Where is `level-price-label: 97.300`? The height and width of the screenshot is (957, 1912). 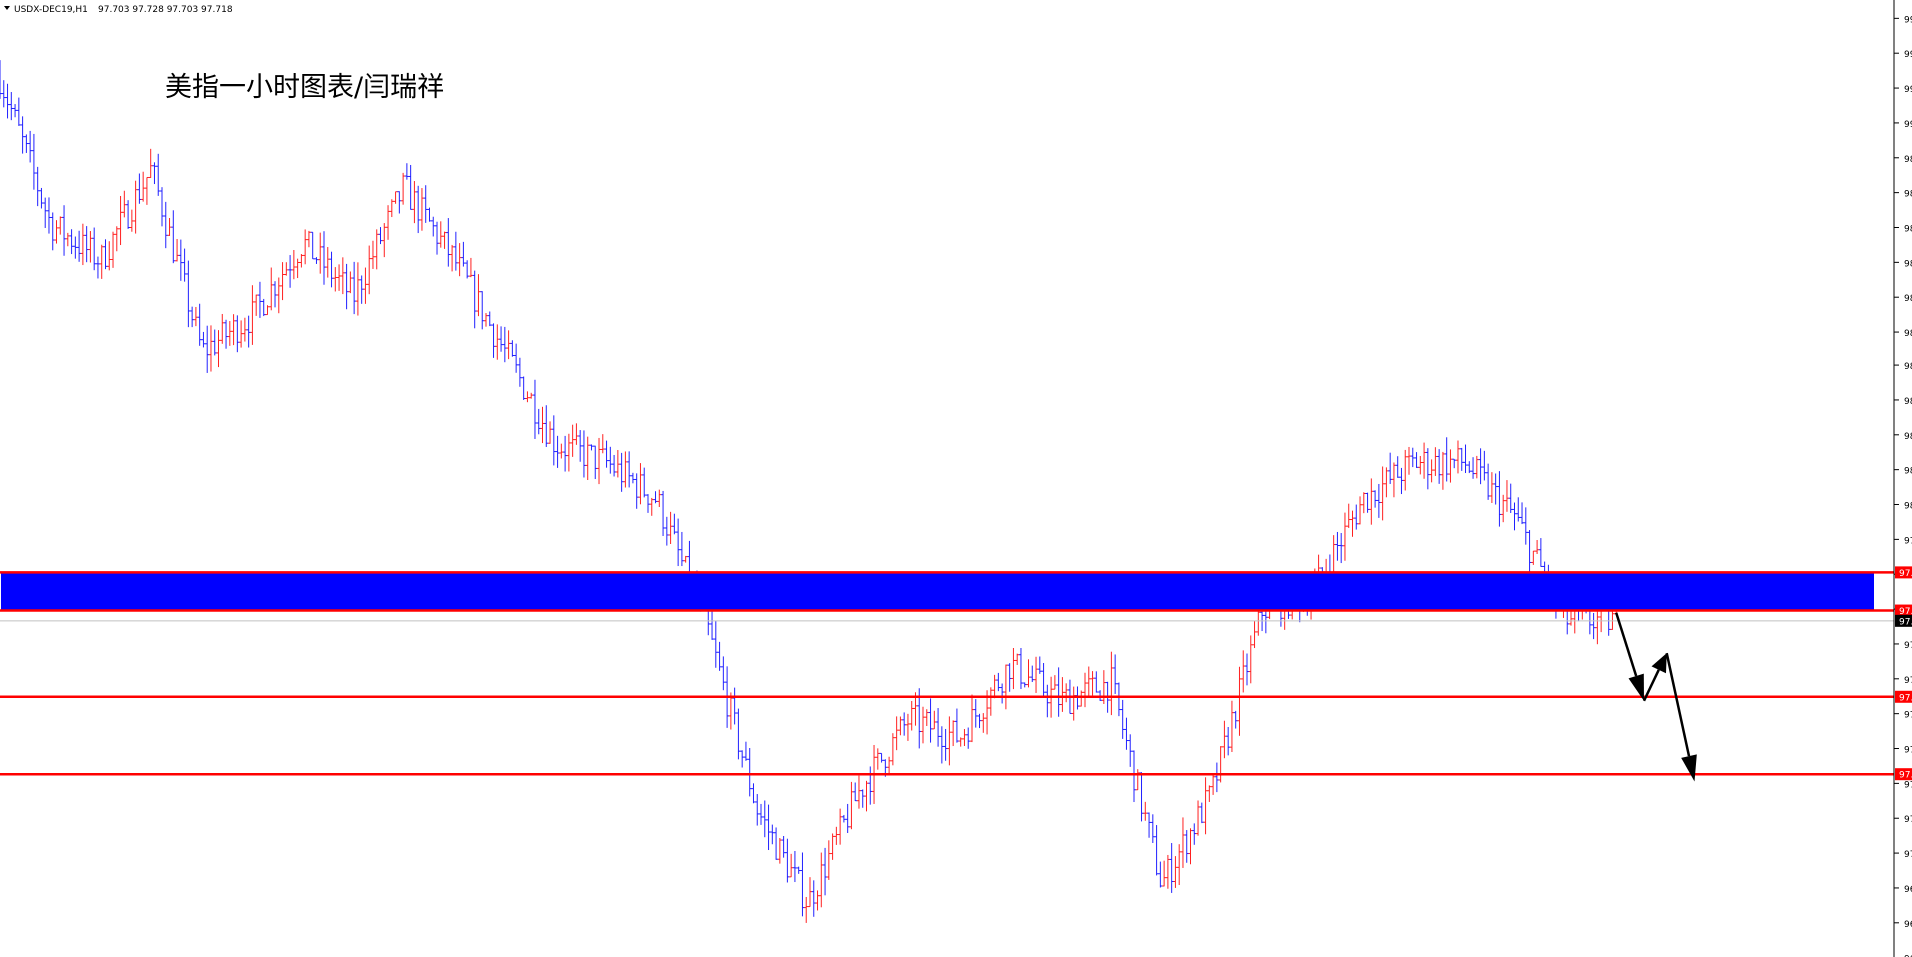 level-price-label: 97.300 is located at coordinates (1905, 776).